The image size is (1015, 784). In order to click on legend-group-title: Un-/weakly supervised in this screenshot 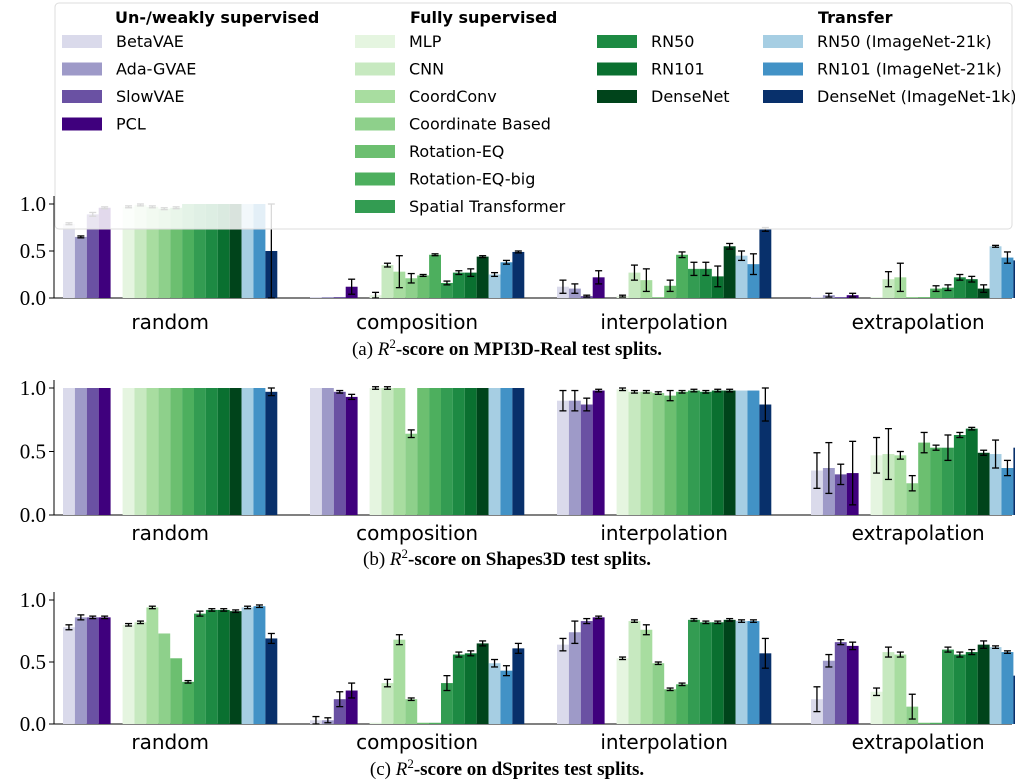, I will do `click(217, 17)`.